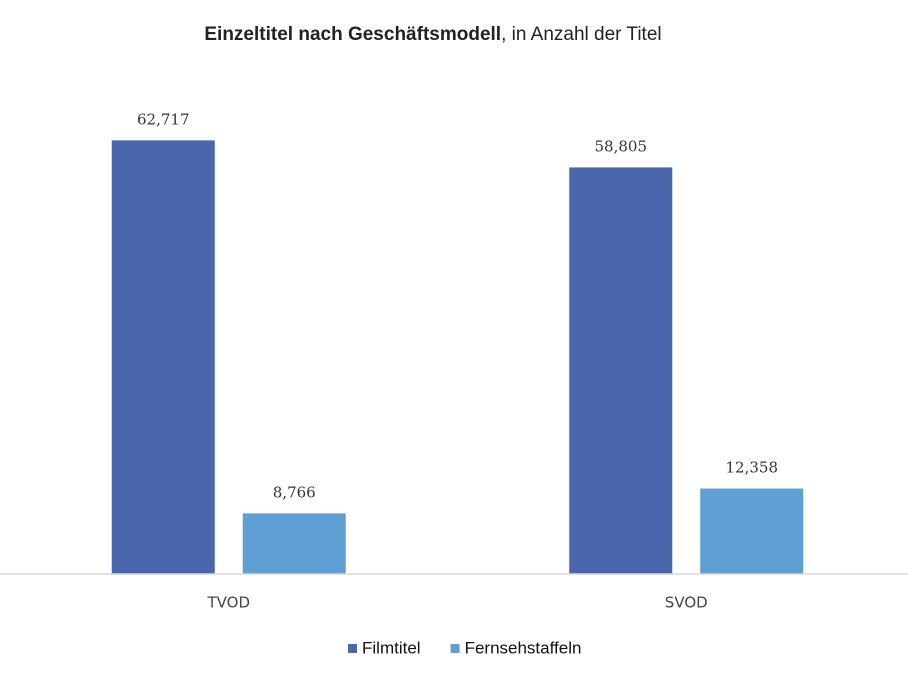 Image resolution: width=908 pixels, height=680 pixels. Describe the element at coordinates (163, 119) in the screenshot. I see `data-label: 62,717` at that location.